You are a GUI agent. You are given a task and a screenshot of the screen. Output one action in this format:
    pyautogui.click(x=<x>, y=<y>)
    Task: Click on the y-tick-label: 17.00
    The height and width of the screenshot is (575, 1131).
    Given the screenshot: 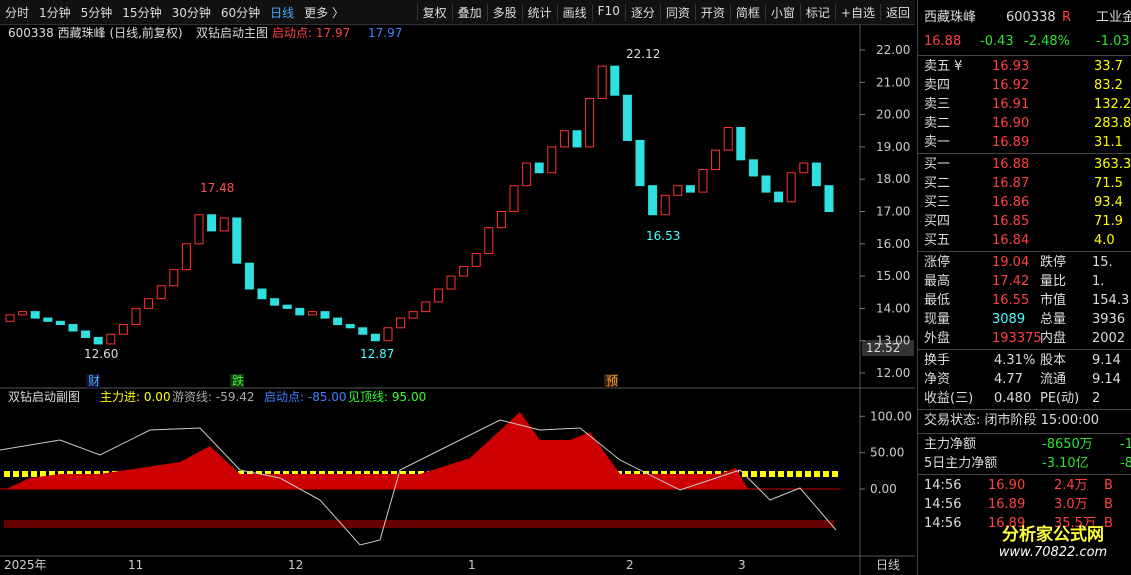 What is the action you would take?
    pyautogui.click(x=893, y=212)
    